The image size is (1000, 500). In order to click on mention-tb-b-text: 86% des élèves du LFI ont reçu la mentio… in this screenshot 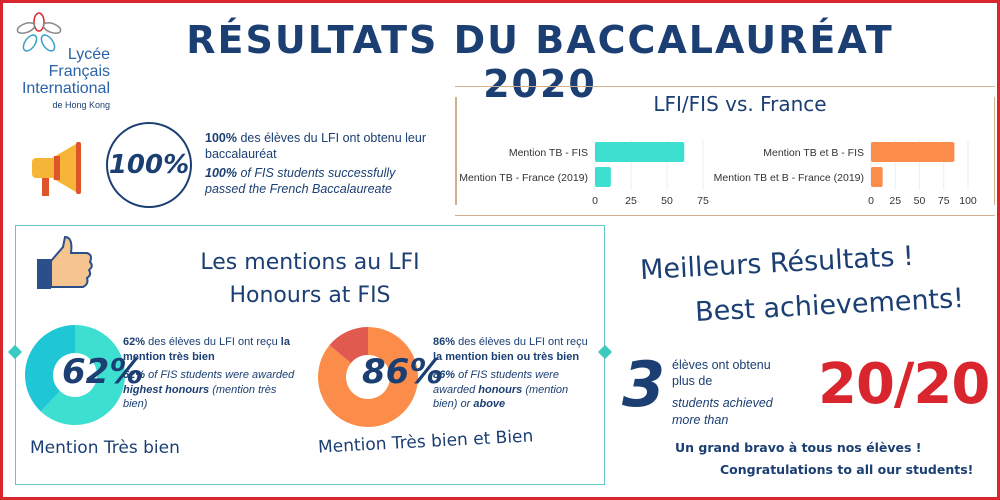, I will do `click(513, 373)`.